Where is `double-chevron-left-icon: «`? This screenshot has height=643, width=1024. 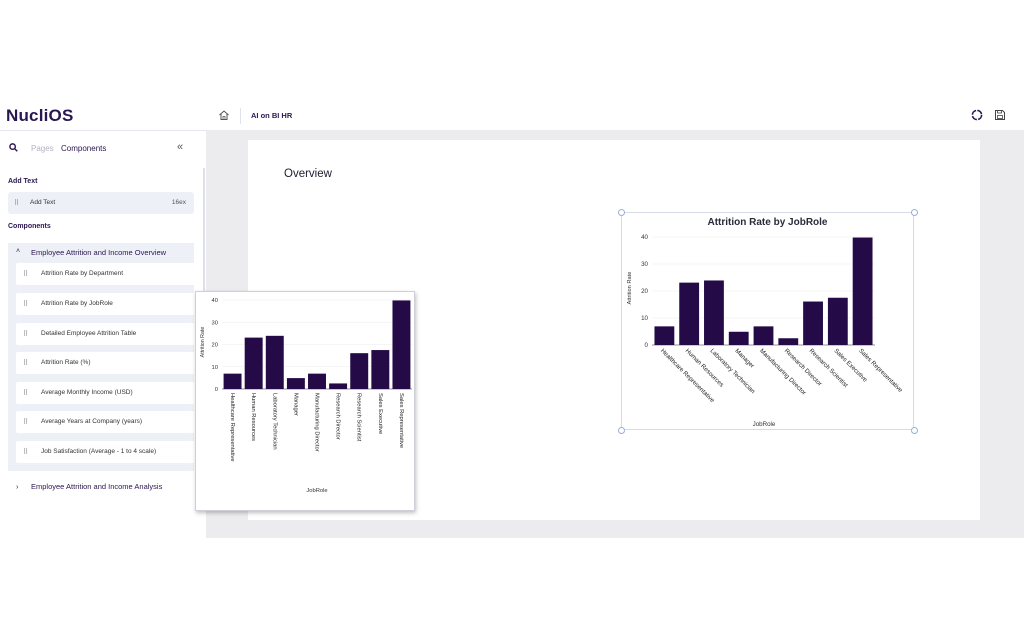 double-chevron-left-icon: « is located at coordinates (180, 147).